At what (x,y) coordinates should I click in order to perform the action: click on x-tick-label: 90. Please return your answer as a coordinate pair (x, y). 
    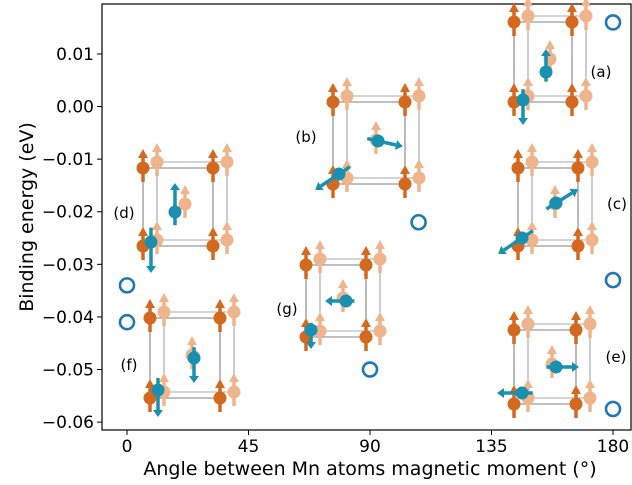
    Looking at the image, I should click on (370, 447).